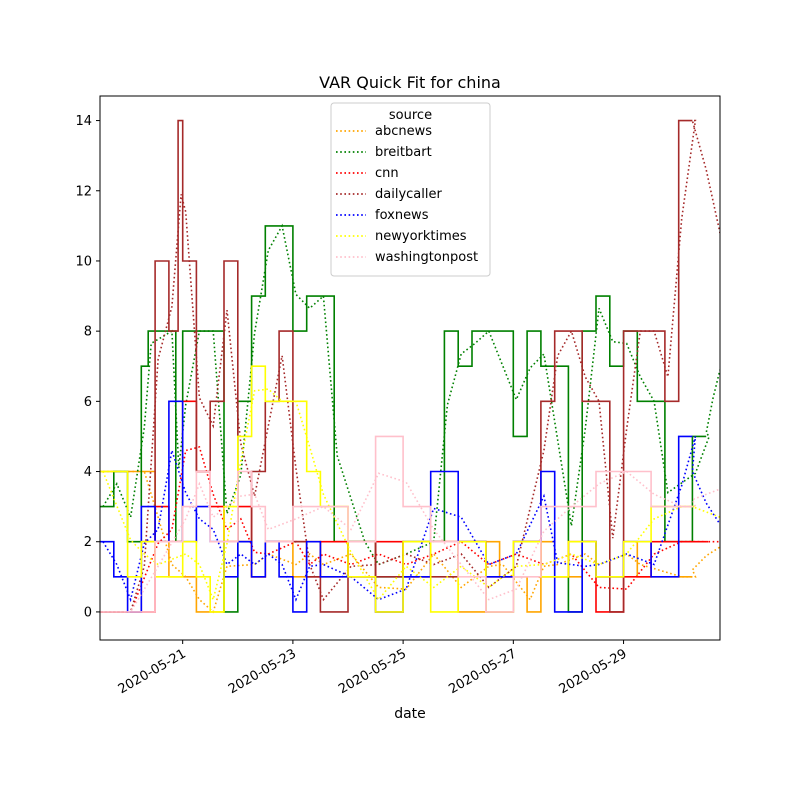 Image resolution: width=800 pixels, height=800 pixels. What do you see at coordinates (410, 714) in the screenshot?
I see `x-axis-title: date` at bounding box center [410, 714].